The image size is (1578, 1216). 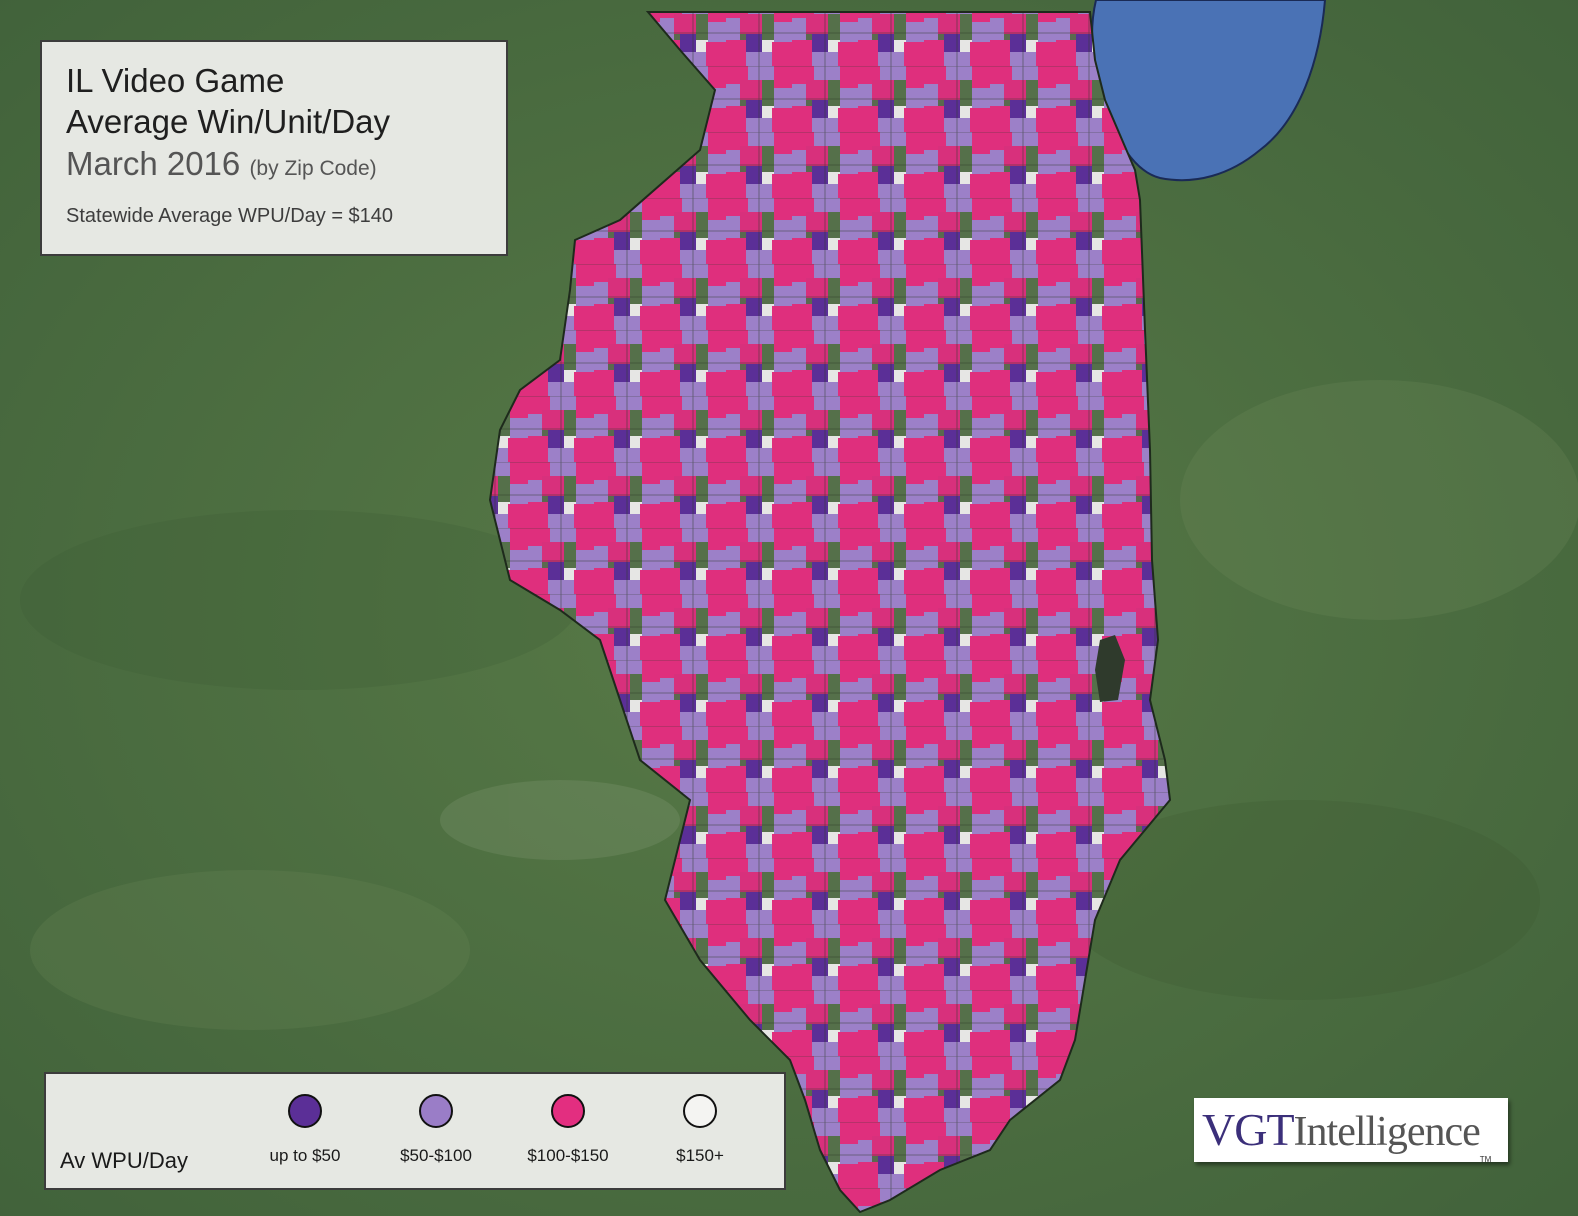 I want to click on vgt-intelligence-logo: VGTIntelligenceTM, so click(x=1351, y=1130).